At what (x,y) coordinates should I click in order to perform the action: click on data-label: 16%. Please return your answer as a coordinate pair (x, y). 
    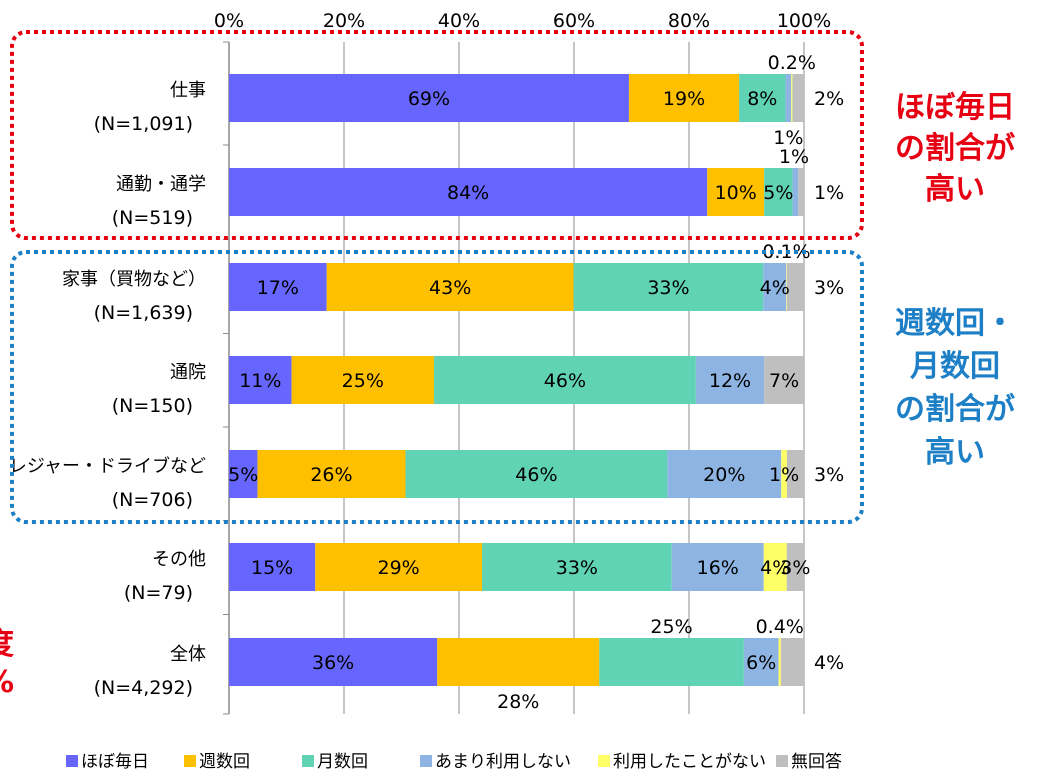
    Looking at the image, I should click on (718, 568).